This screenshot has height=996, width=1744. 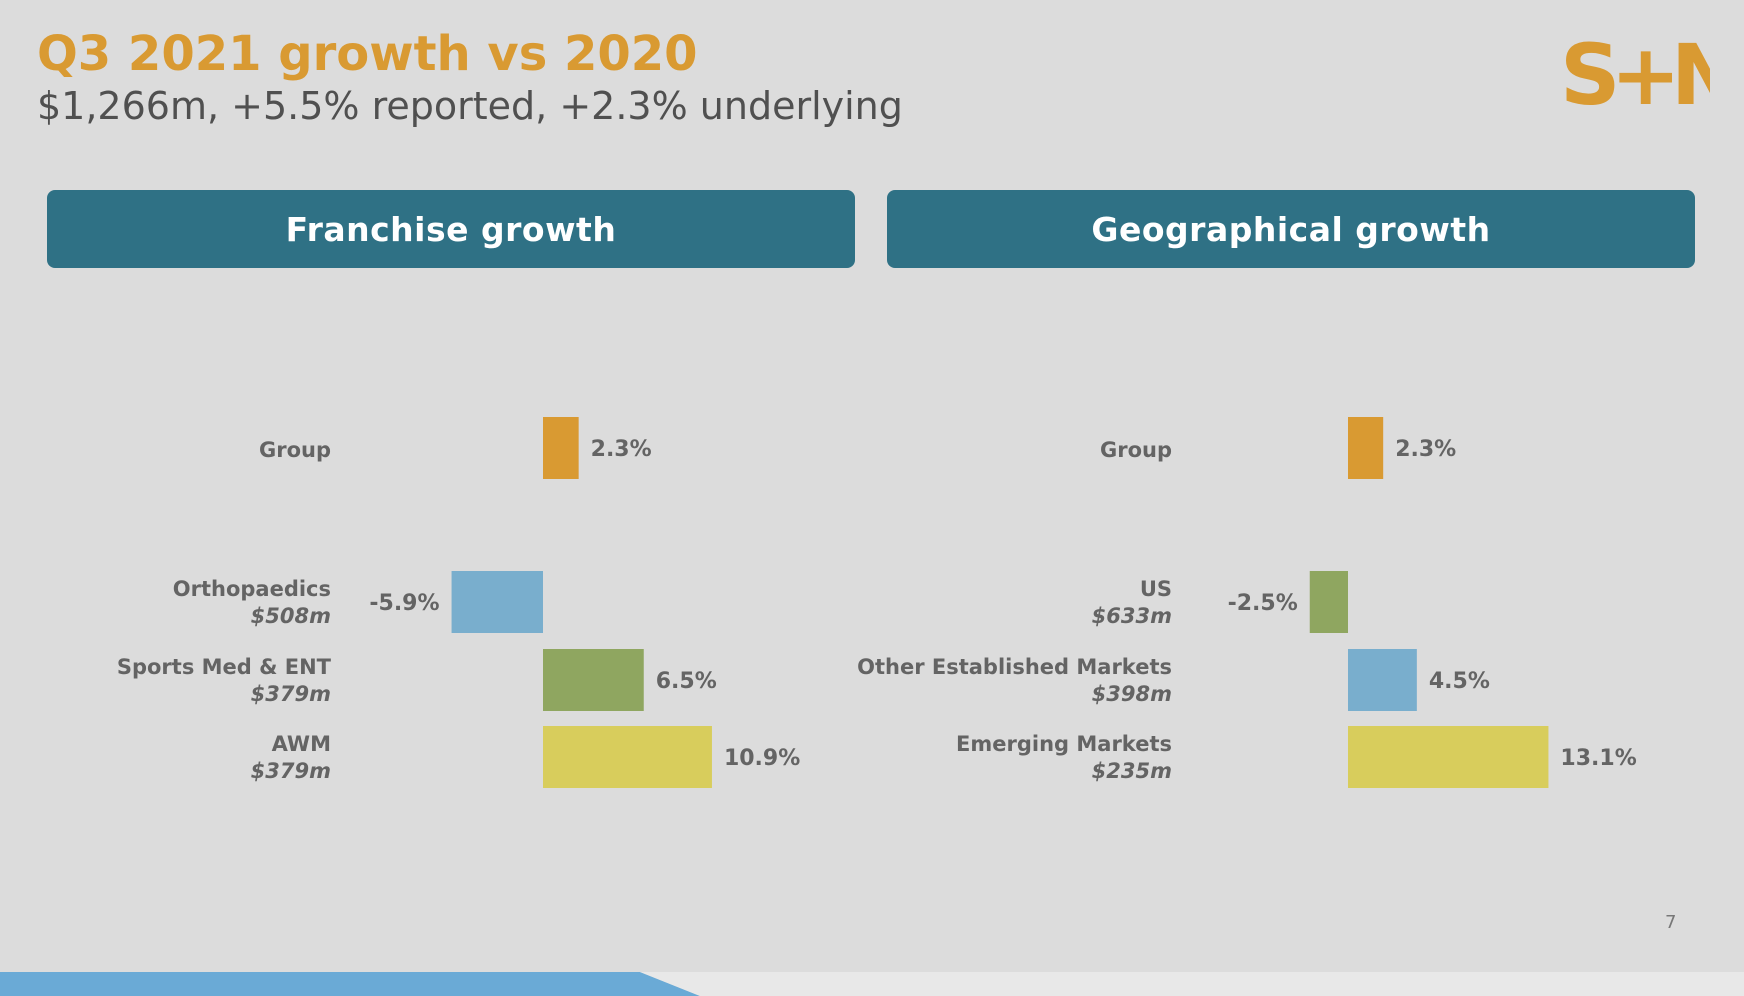 I want to click on geo-category-label-3: Other Established Markets, so click(x=1014, y=667).